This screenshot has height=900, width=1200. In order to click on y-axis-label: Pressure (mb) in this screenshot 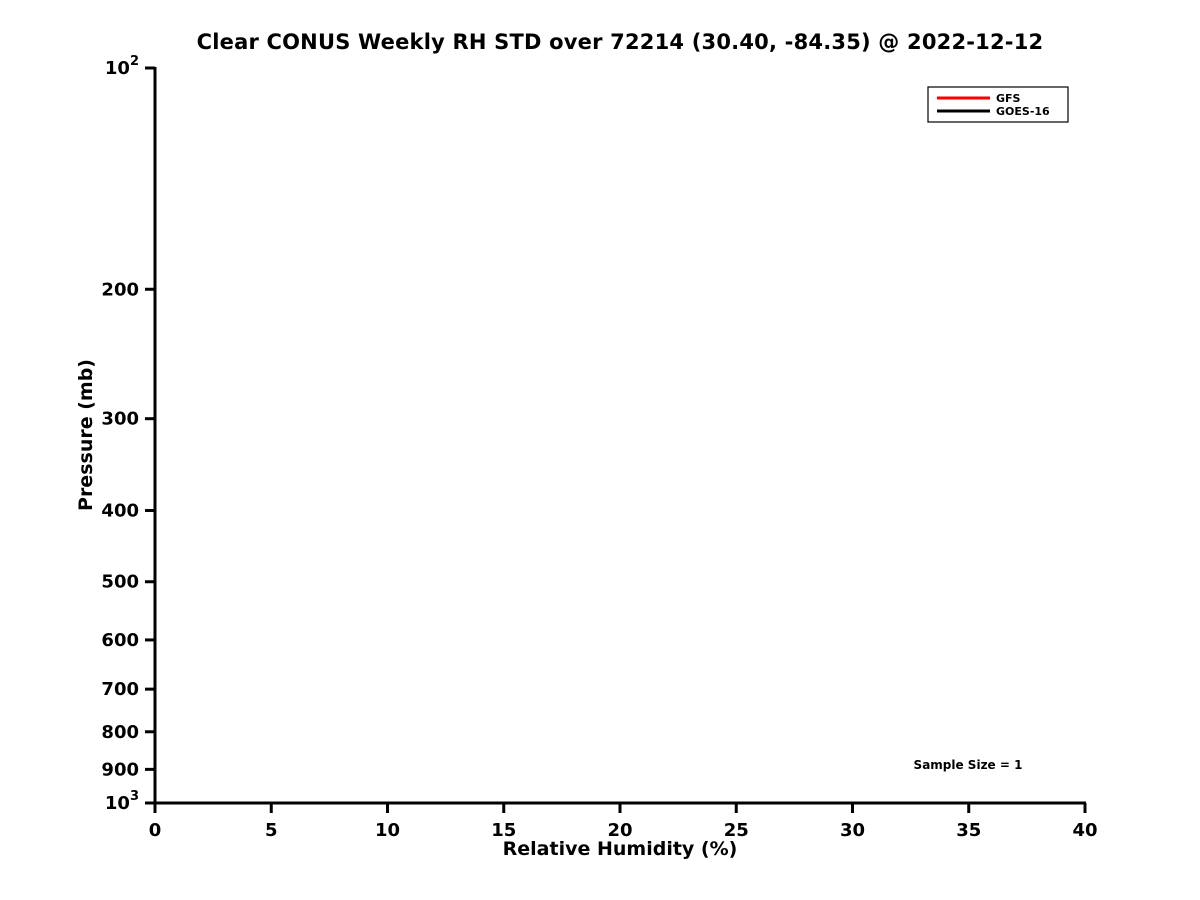, I will do `click(86, 435)`.